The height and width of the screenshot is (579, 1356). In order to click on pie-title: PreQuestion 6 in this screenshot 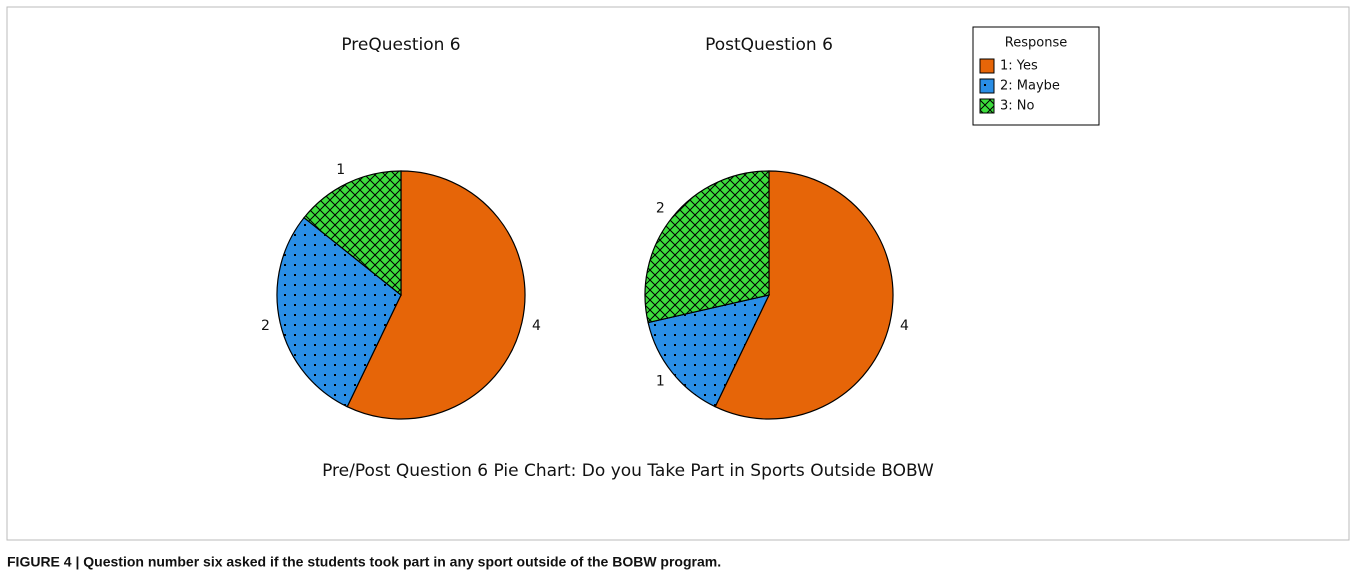, I will do `click(400, 45)`.